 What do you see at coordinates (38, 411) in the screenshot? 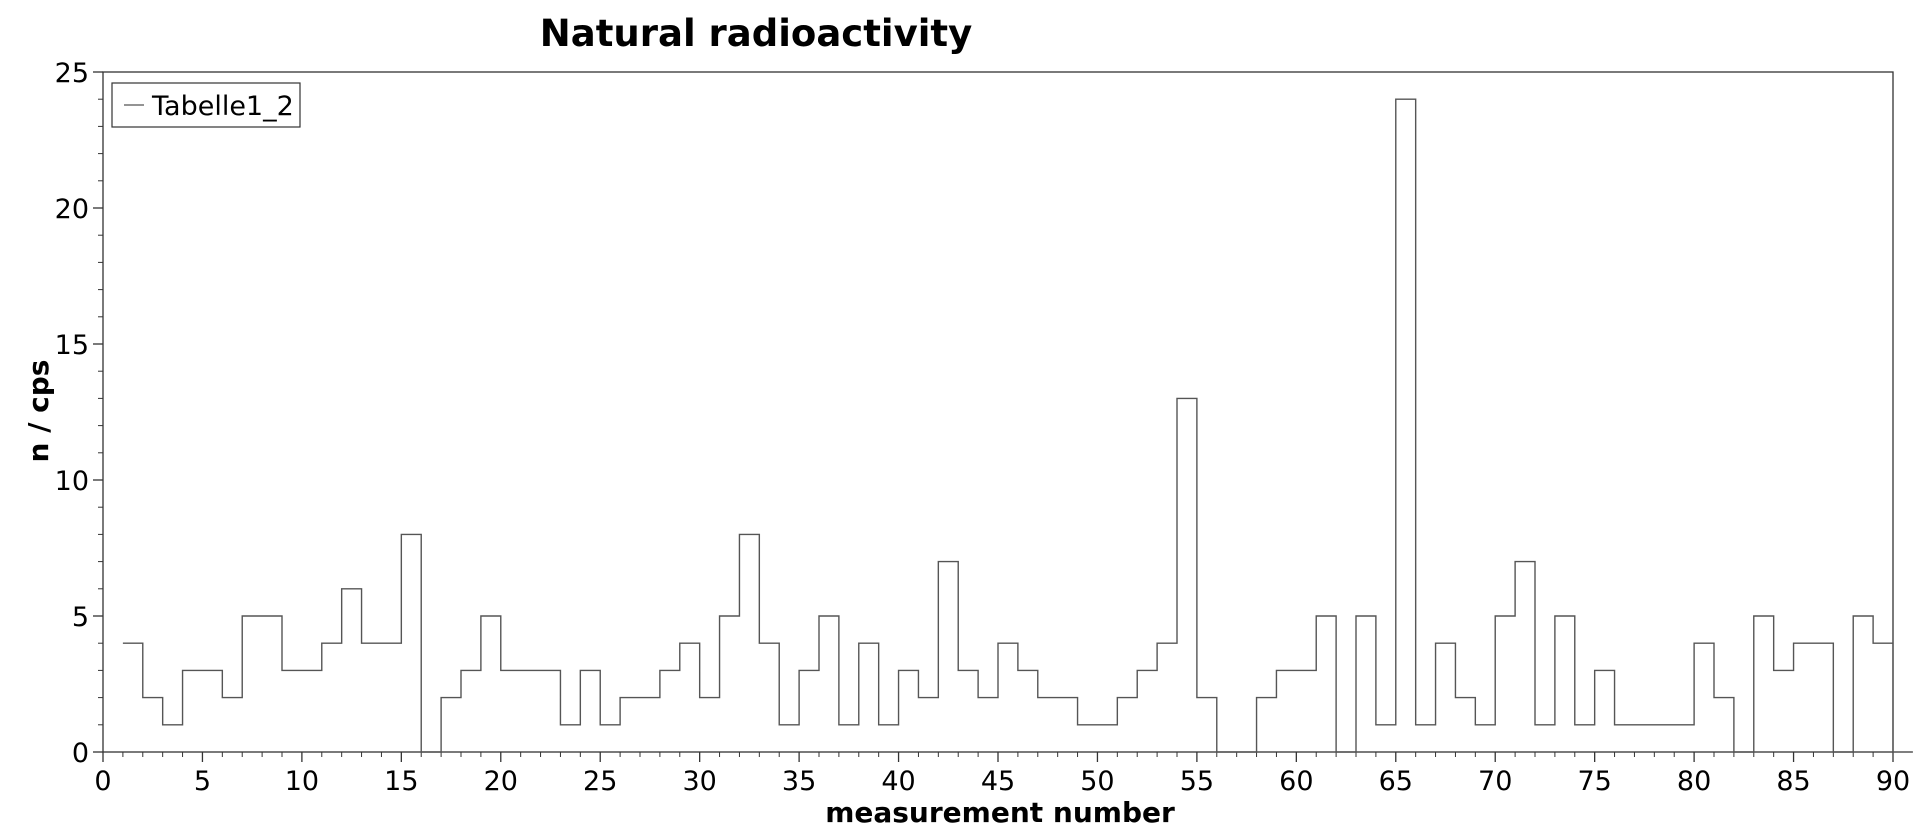
I see `y-axis-title: n / cps` at bounding box center [38, 411].